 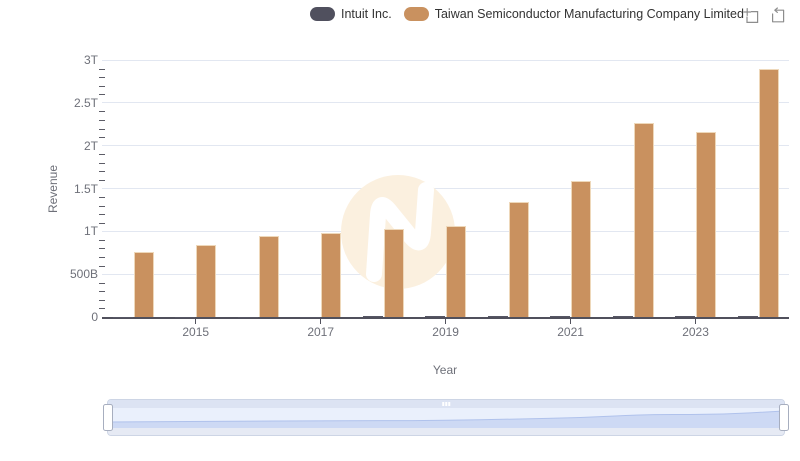 I want to click on legend-item-intuit: Intuit Inc., so click(x=351, y=14).